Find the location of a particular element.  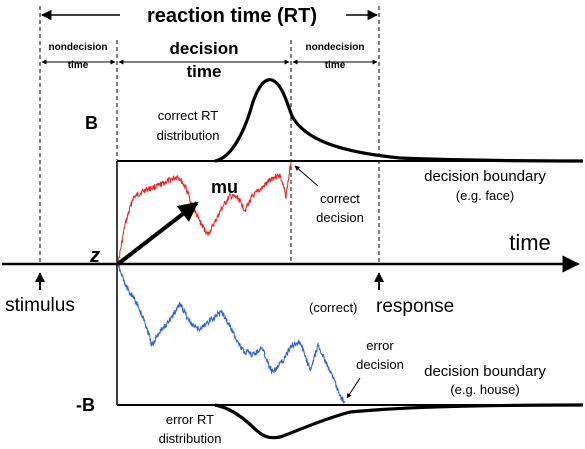

upper-bound-label: B is located at coordinates (91, 123).